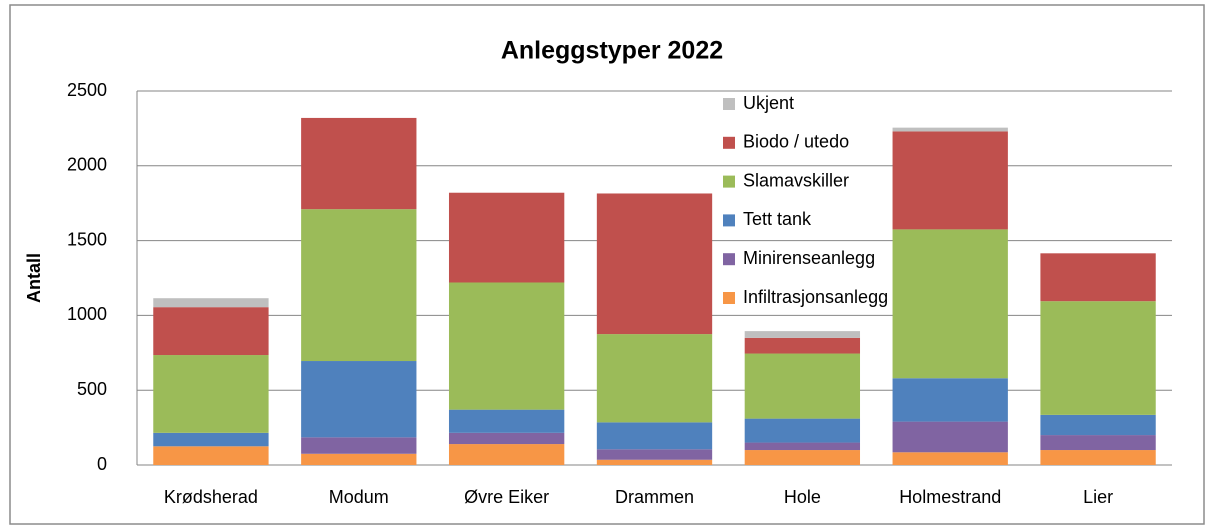 This screenshot has height=531, width=1212. What do you see at coordinates (211, 497) in the screenshot?
I see `x-tick-label: Krødsherad` at bounding box center [211, 497].